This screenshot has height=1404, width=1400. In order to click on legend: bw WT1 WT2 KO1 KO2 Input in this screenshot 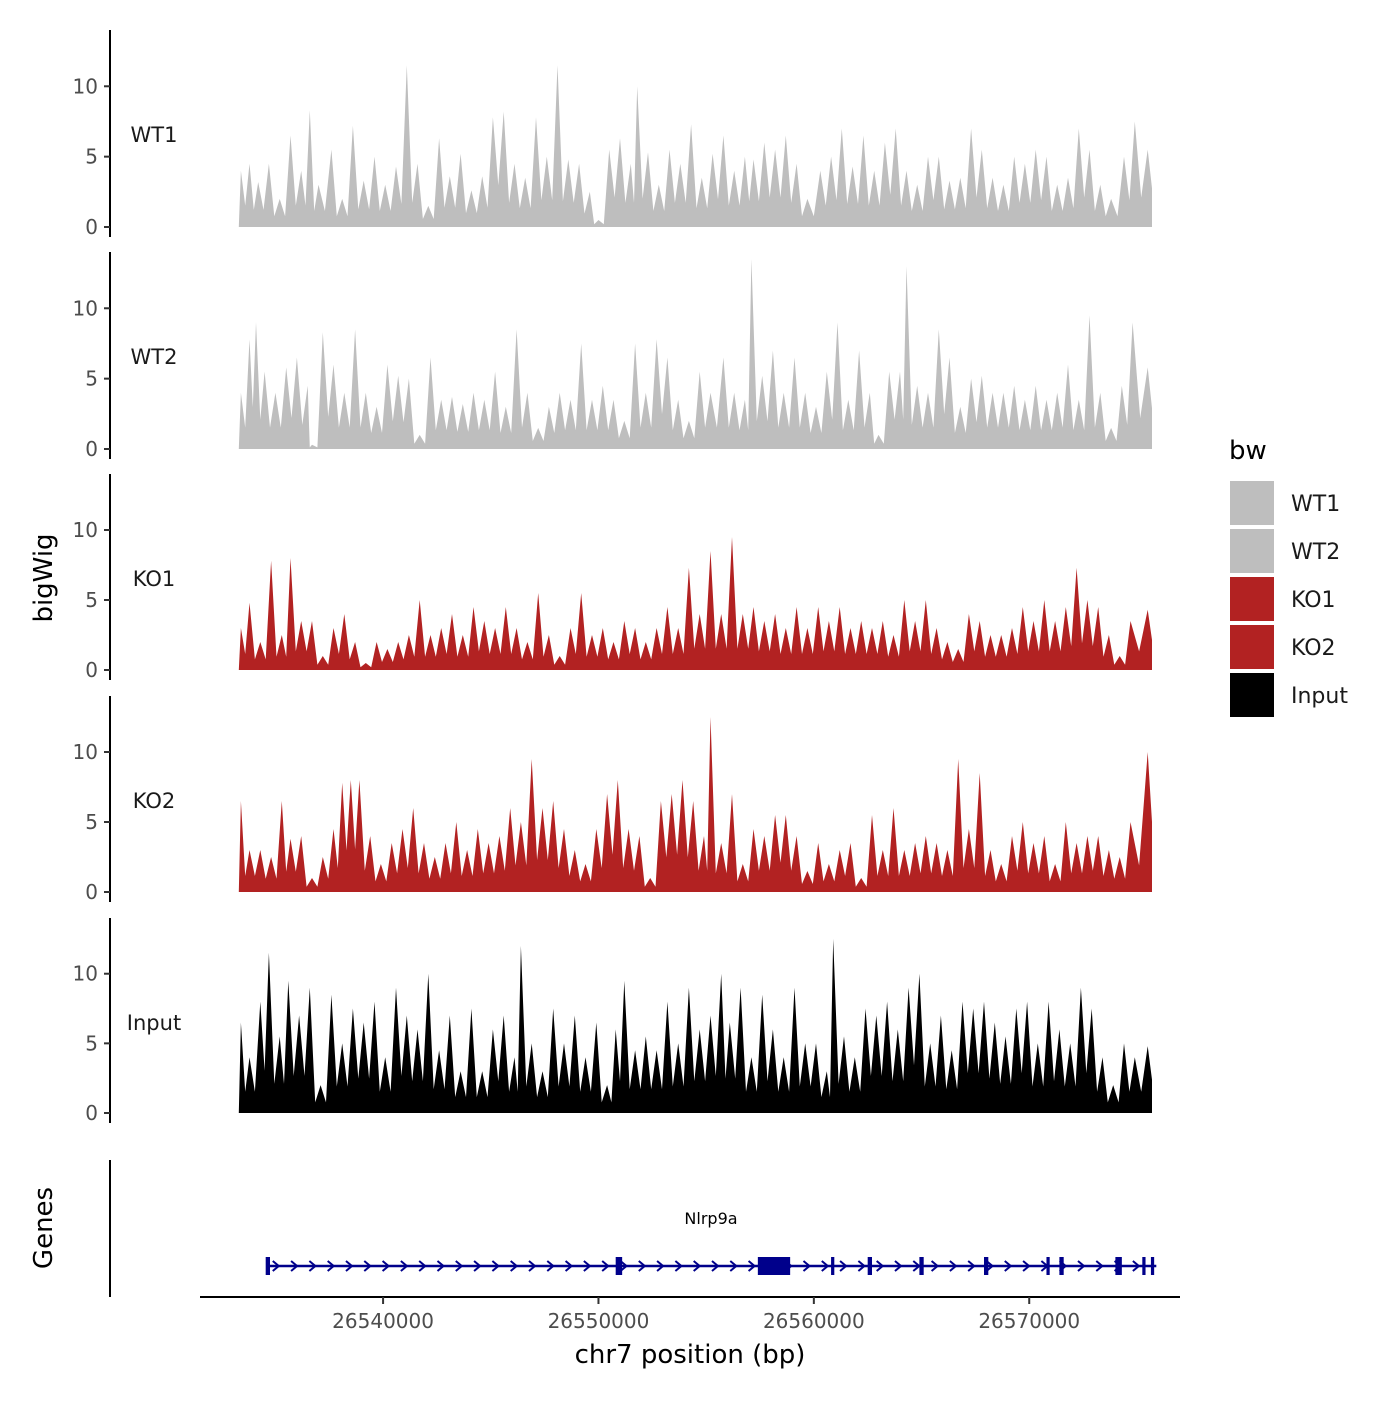, I will do `click(1288, 576)`.